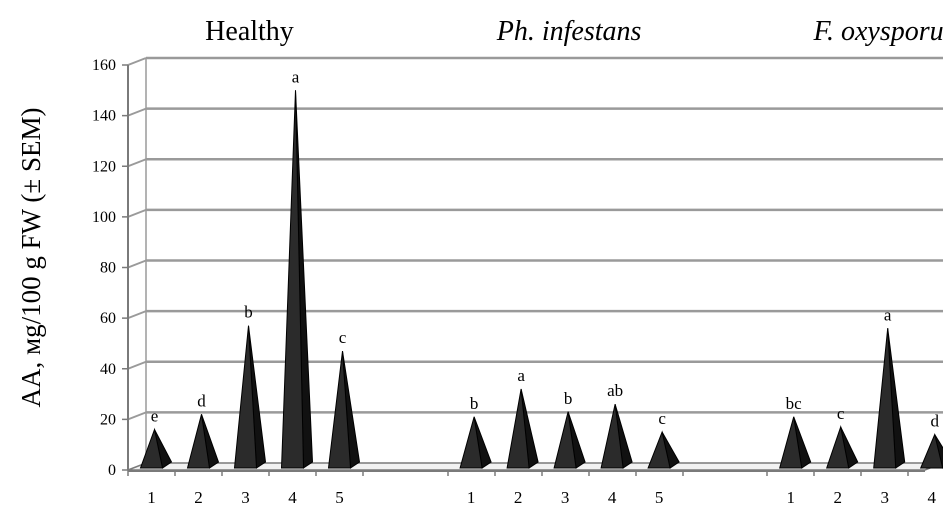  I want to click on y-tick-label: 60, so click(108, 318).